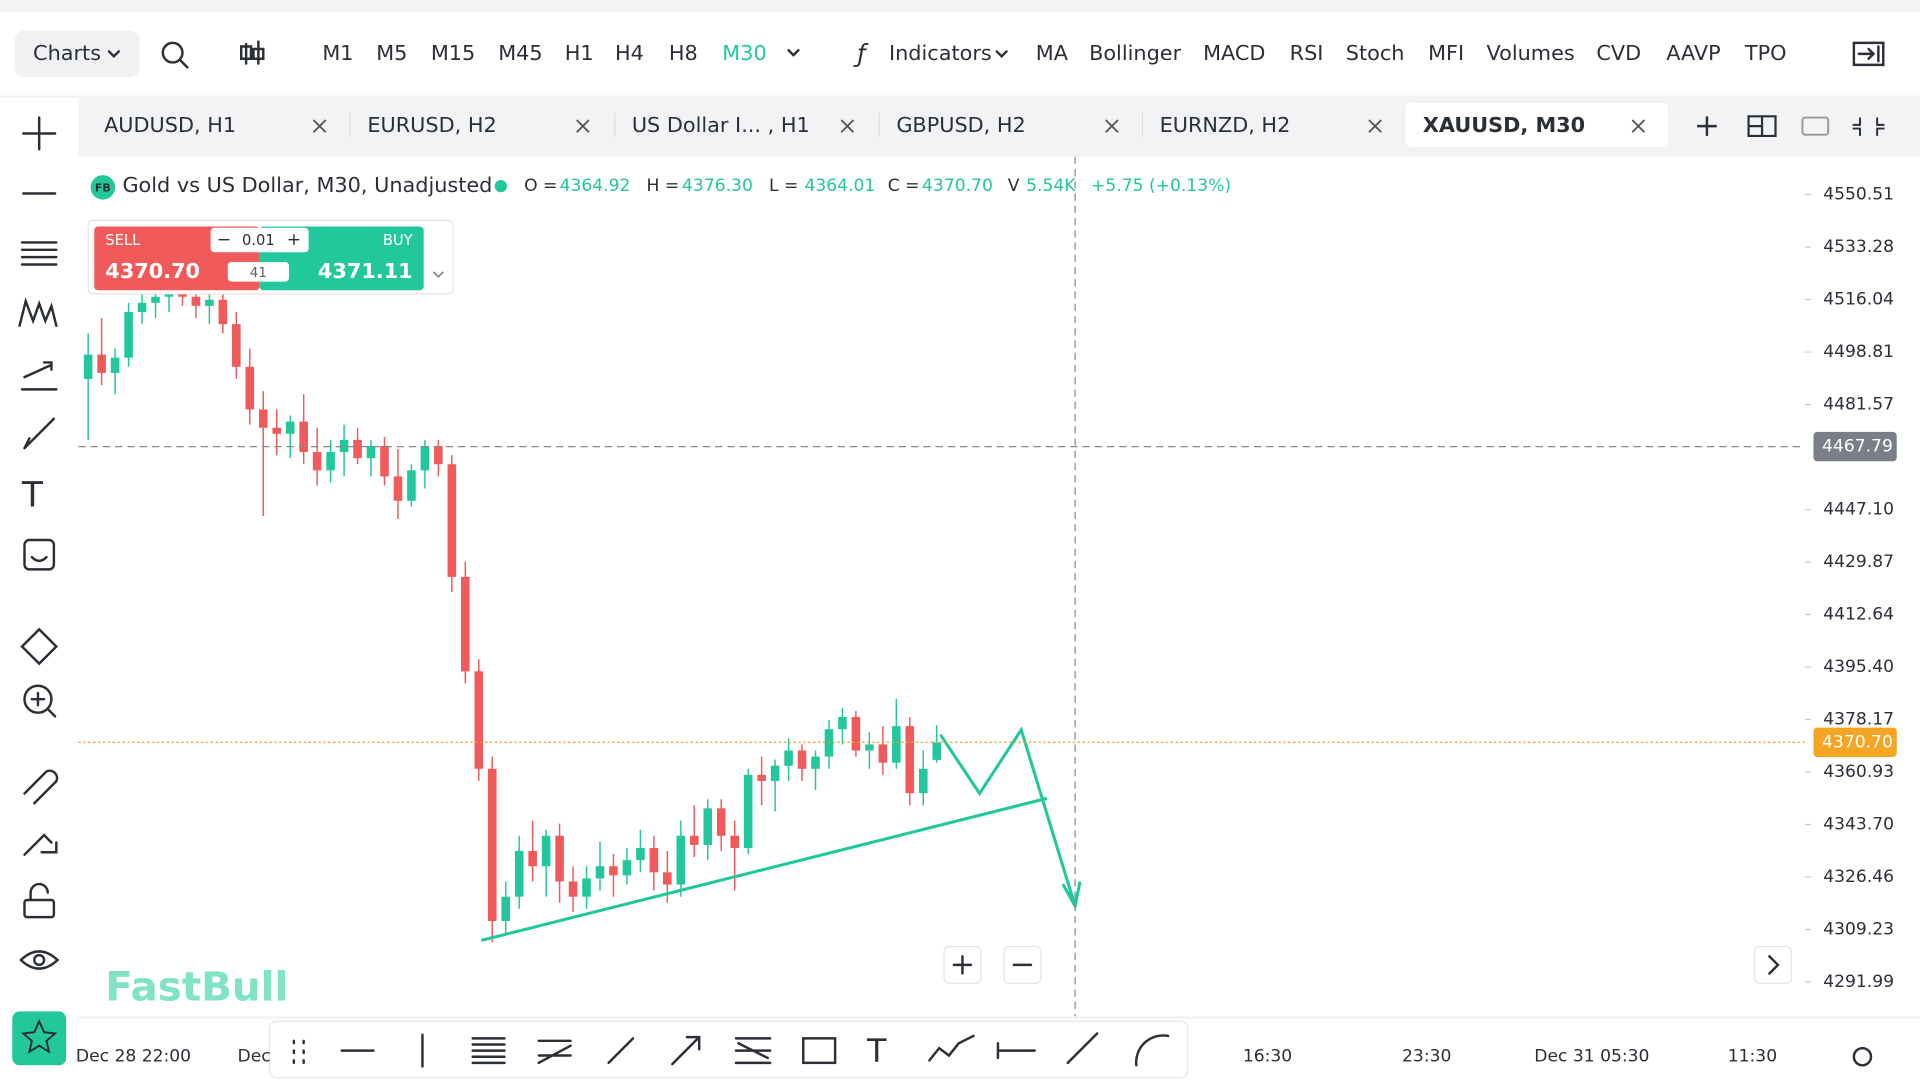 The width and height of the screenshot is (1920, 1080). What do you see at coordinates (520, 53) in the screenshot?
I see `timeframe: M45` at bounding box center [520, 53].